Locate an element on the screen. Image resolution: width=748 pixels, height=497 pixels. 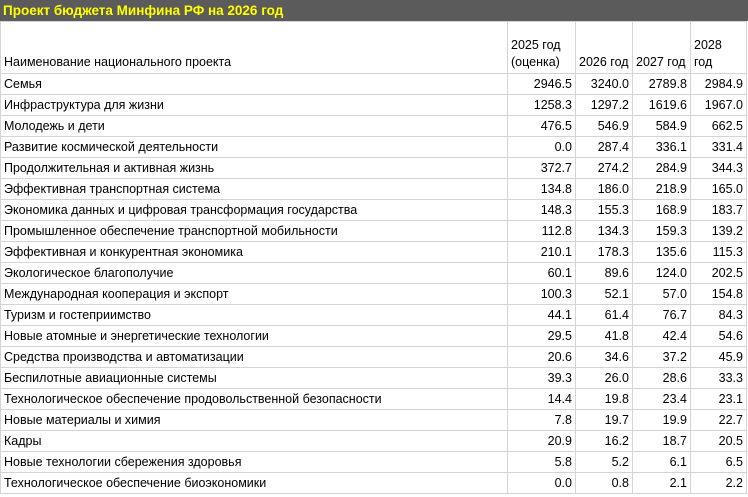
budget-value: 6.5 is located at coordinates (718, 462).